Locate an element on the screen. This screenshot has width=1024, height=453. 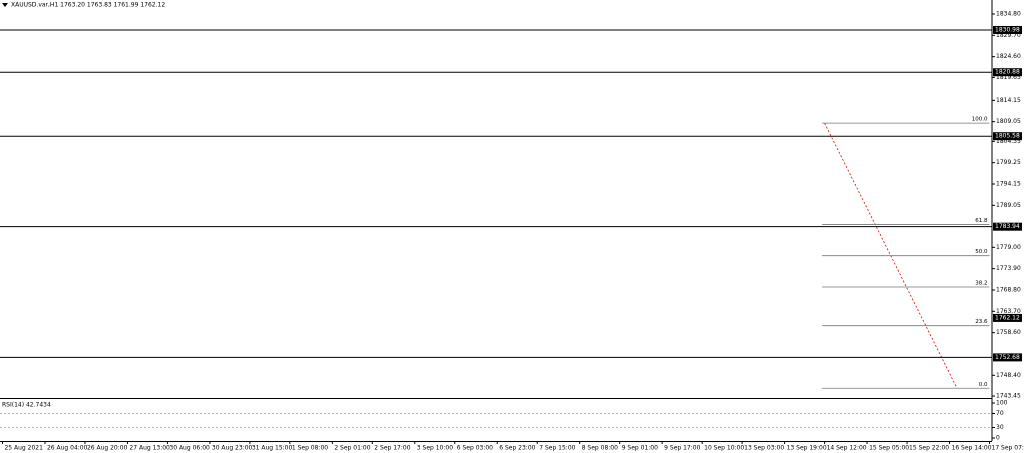
x-tick-label: 16 Sep 14:00 is located at coordinates (972, 448).